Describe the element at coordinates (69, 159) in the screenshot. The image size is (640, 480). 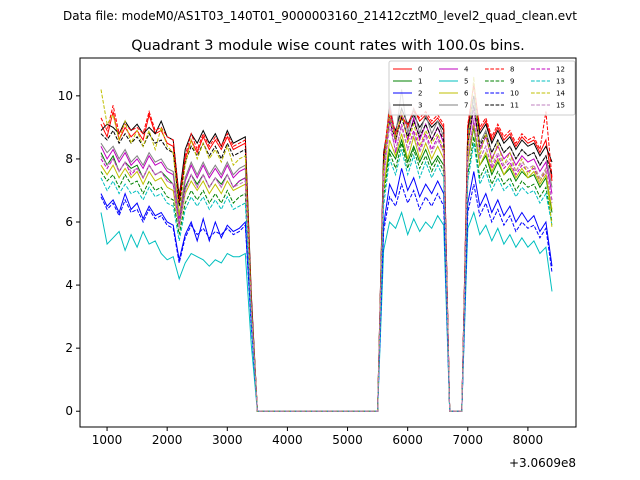
I see `y-tick-label: 8` at that location.